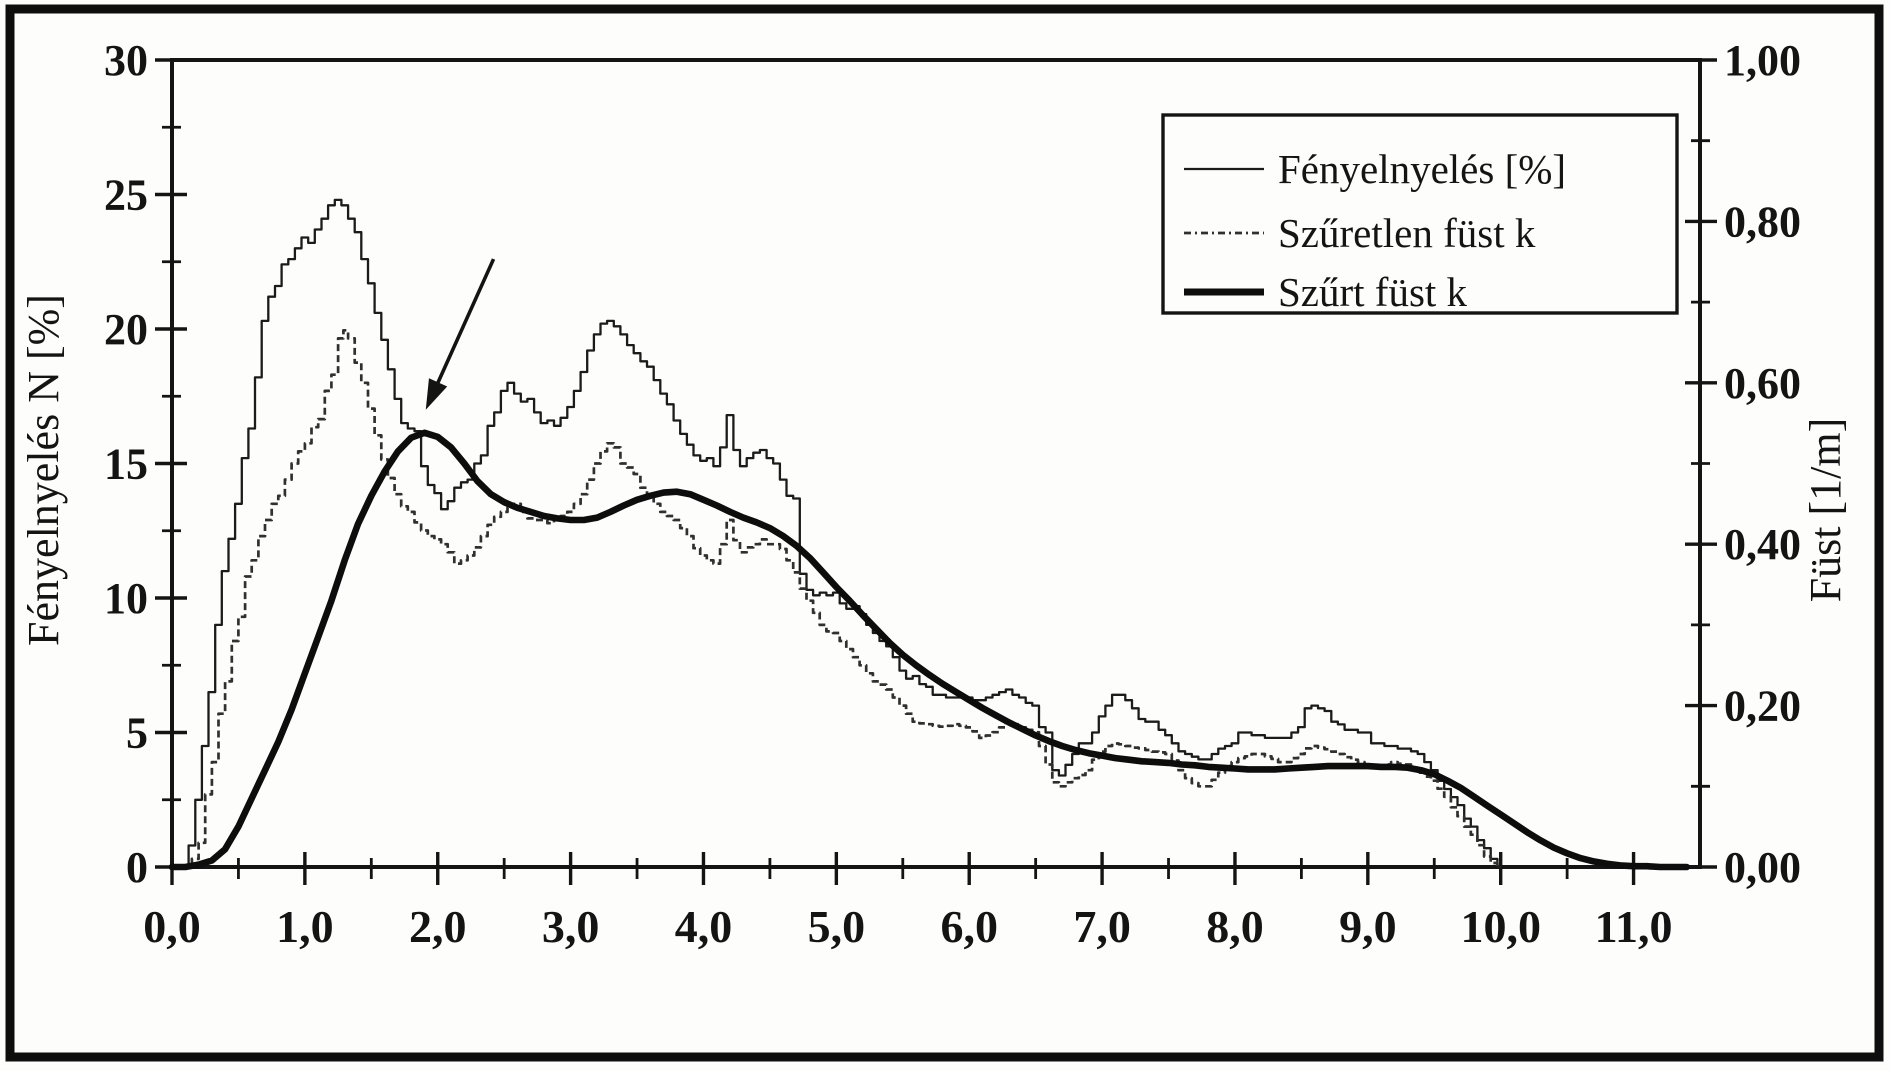 Image resolution: width=1890 pixels, height=1071 pixels. Describe the element at coordinates (305, 926) in the screenshot. I see `x-tick-label: 1,0` at that location.